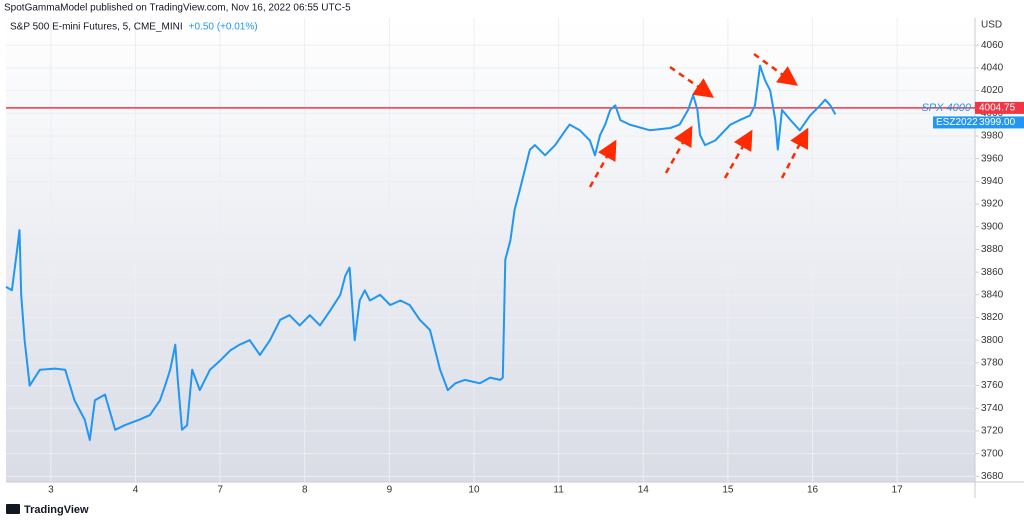 Image resolution: width=1024 pixels, height=520 pixels. What do you see at coordinates (728, 490) in the screenshot?
I see `x-tick-label: 15` at bounding box center [728, 490].